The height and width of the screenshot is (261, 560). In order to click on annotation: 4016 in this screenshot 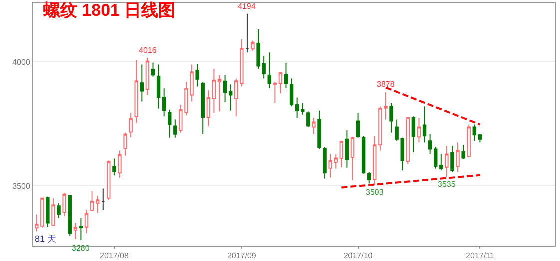, I will do `click(148, 50)`.